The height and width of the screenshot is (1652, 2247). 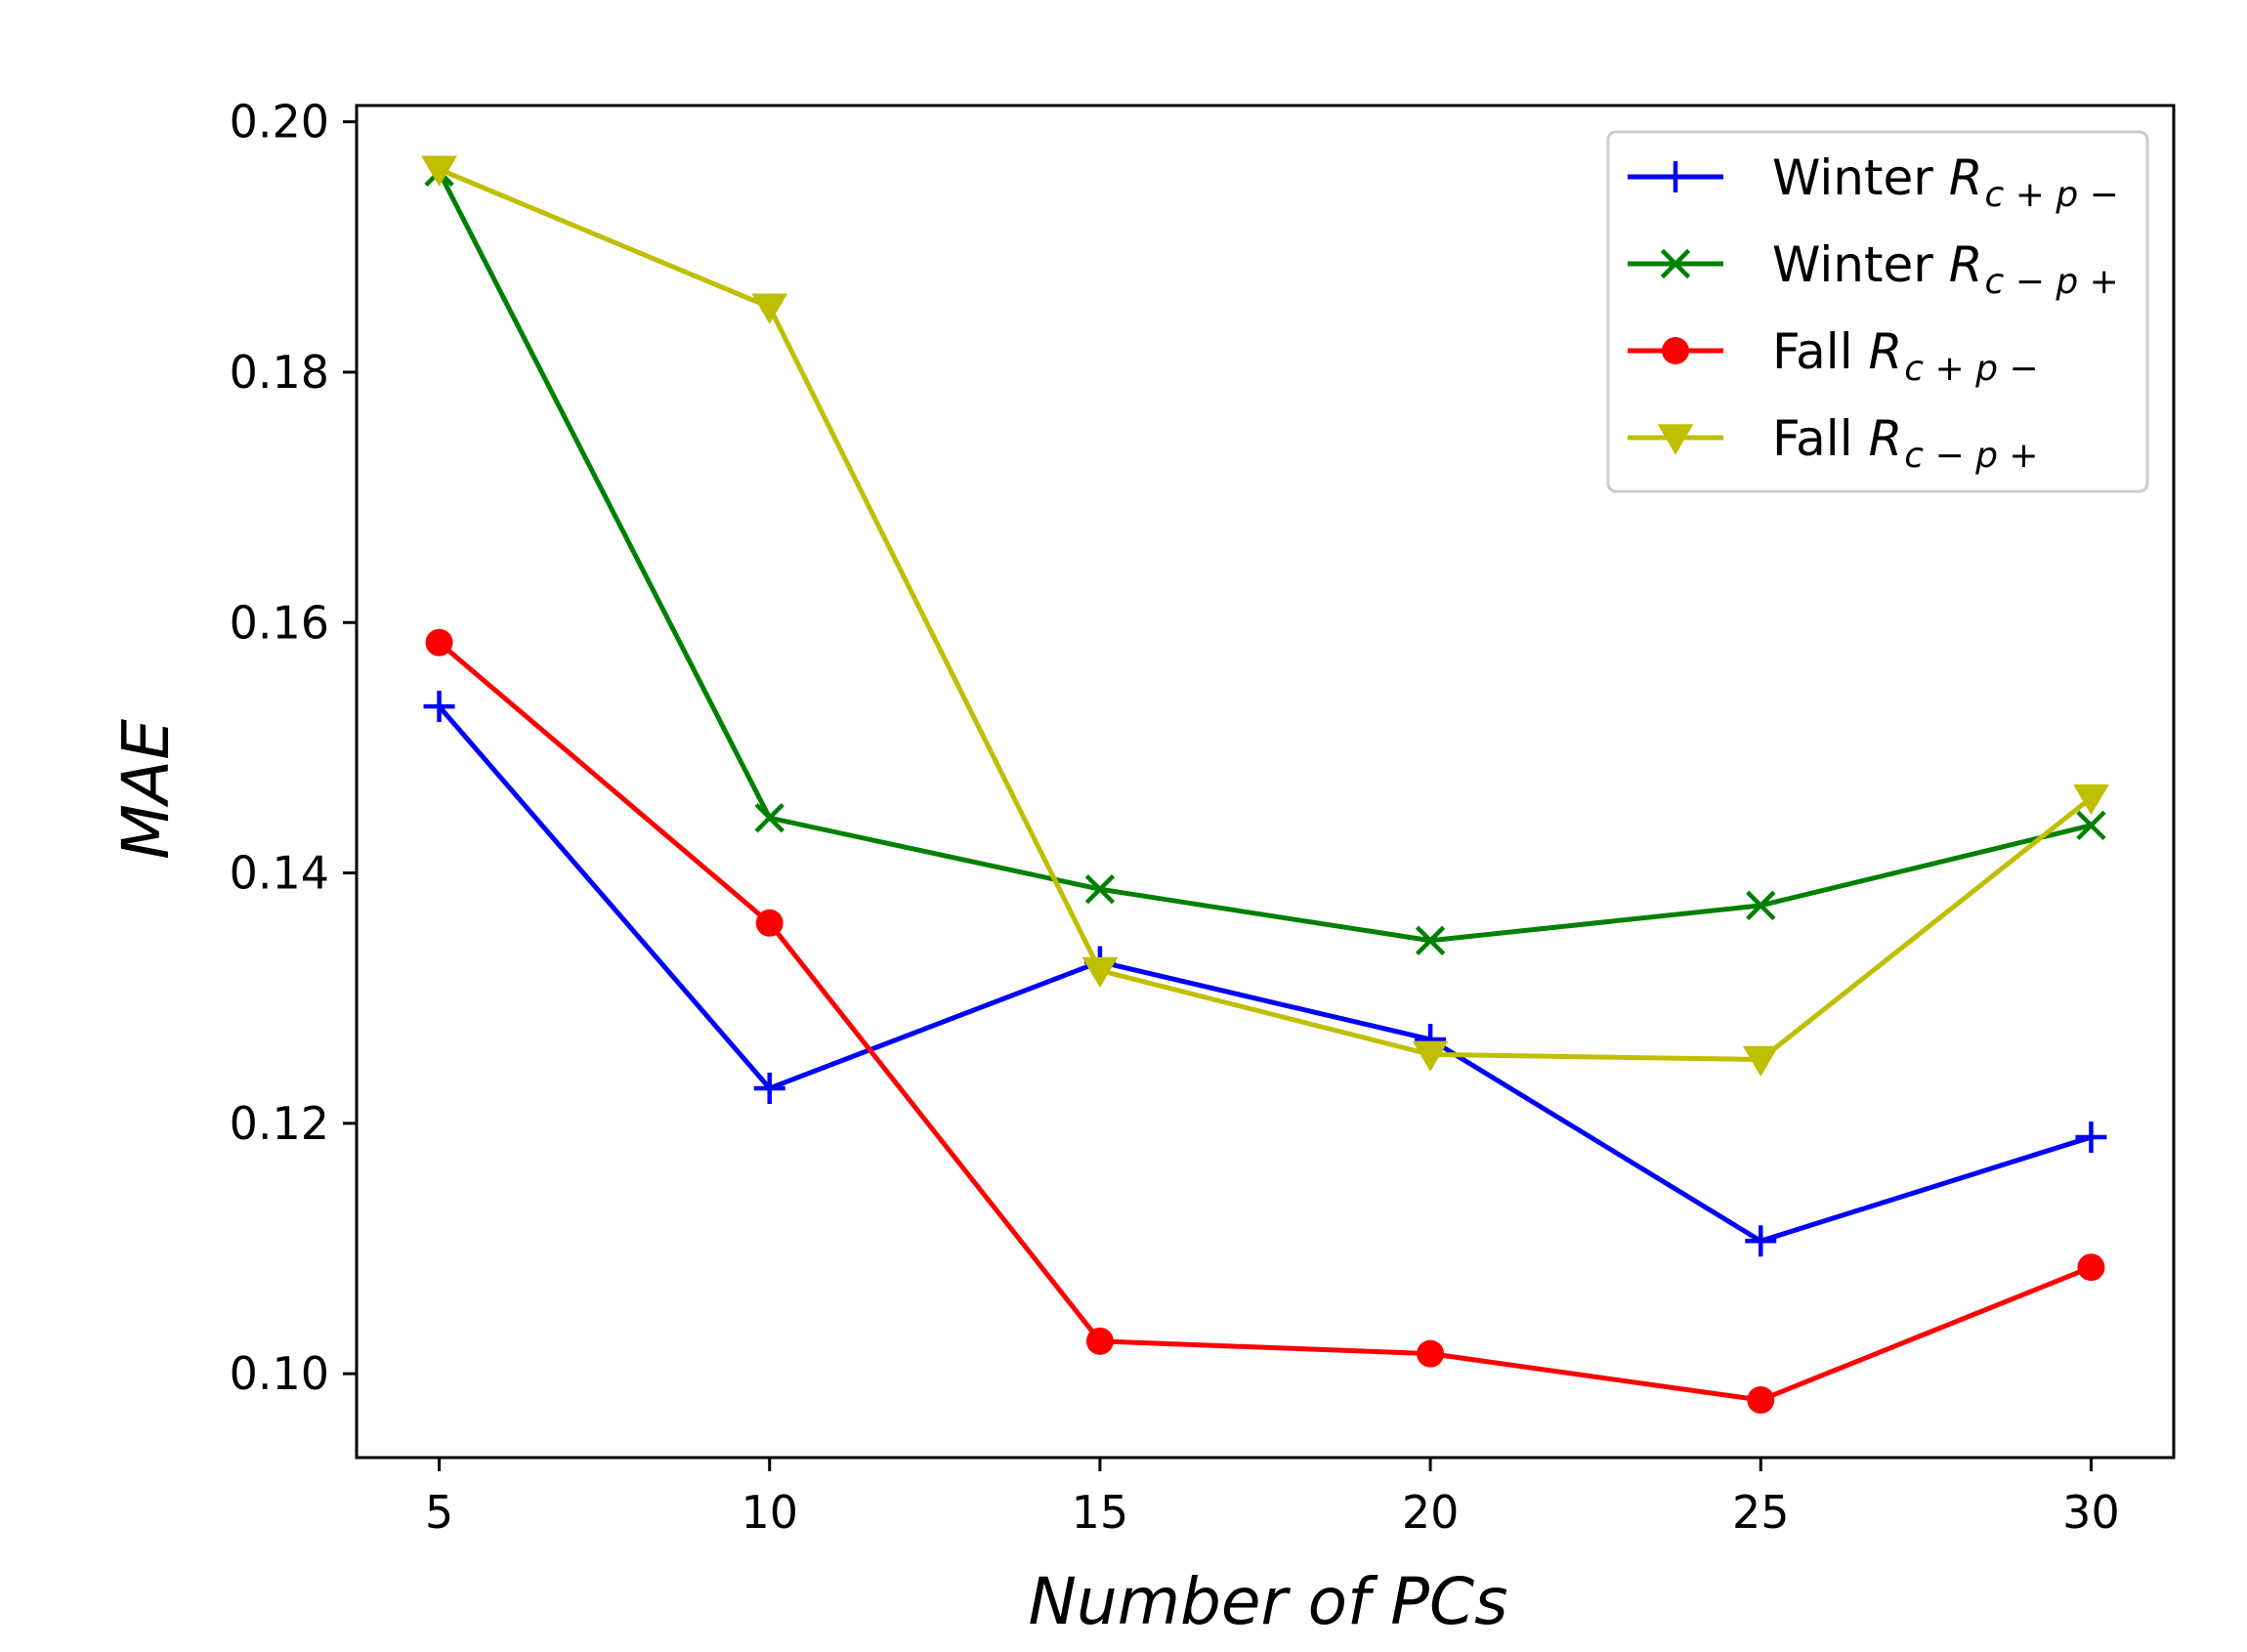 What do you see at coordinates (293, 748) in the screenshot?
I see `y-axis: 0.10 0.12 0.14 0.16 0.18 0.20` at bounding box center [293, 748].